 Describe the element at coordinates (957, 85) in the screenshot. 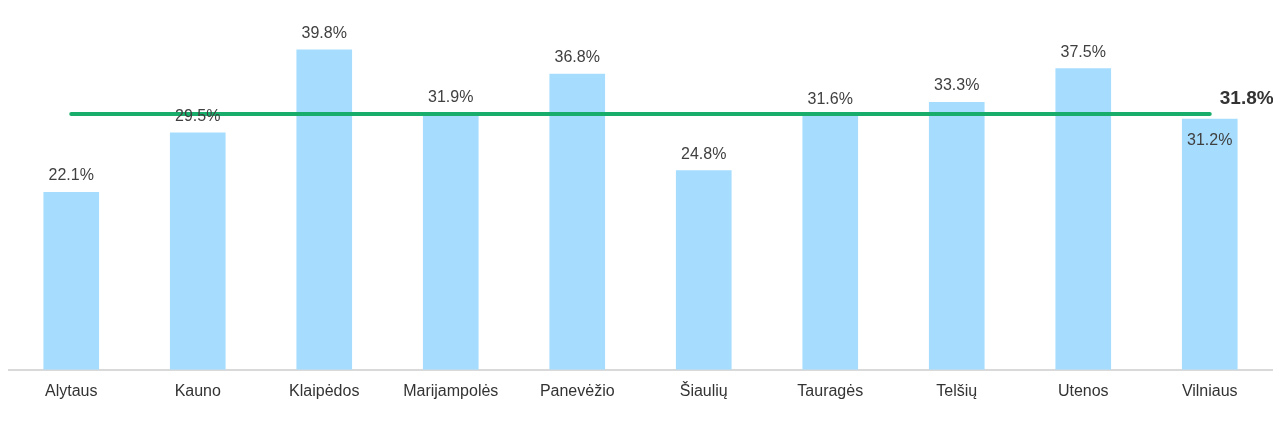

I see `data-label: 33.3%` at that location.